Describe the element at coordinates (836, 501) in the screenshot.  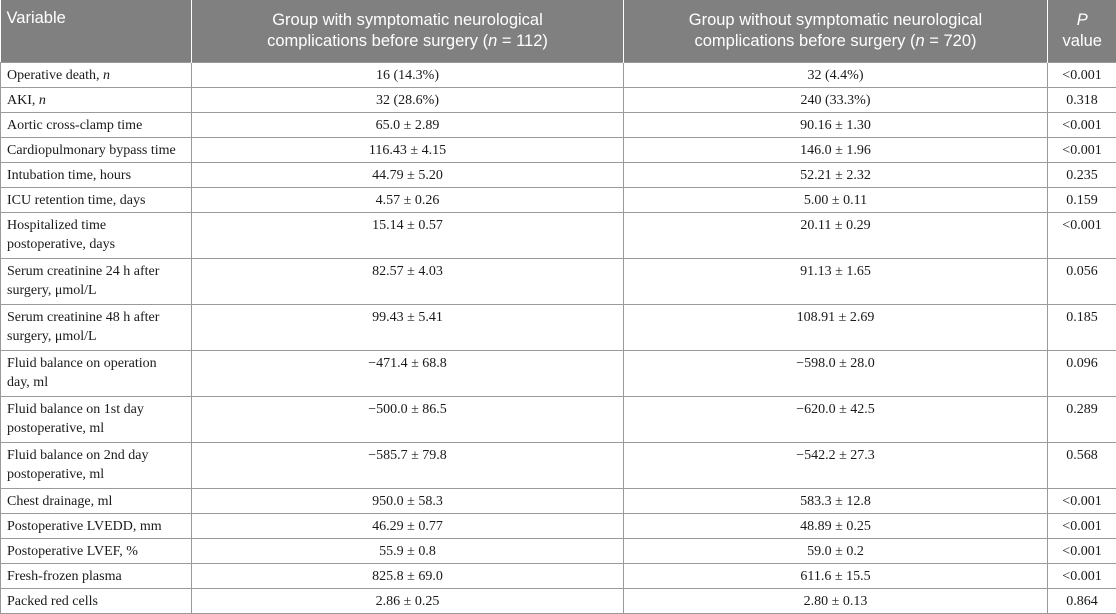
I see `without-cell: 583.3 ± 12.8` at that location.